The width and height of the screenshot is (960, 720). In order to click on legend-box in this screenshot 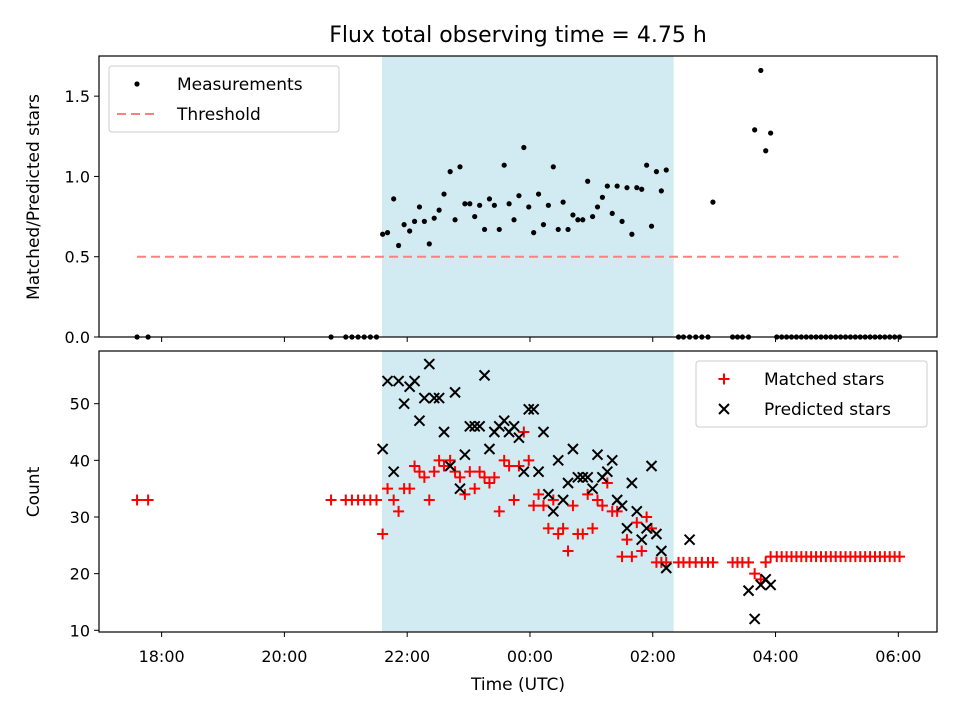, I will do `click(224, 99)`.